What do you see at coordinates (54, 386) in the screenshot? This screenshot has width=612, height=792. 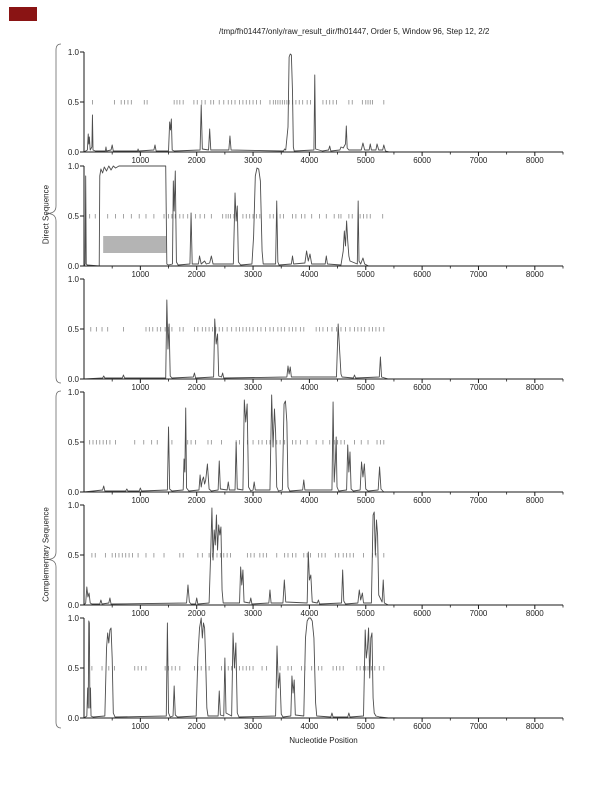 I see `sequence-group-braces` at bounding box center [54, 386].